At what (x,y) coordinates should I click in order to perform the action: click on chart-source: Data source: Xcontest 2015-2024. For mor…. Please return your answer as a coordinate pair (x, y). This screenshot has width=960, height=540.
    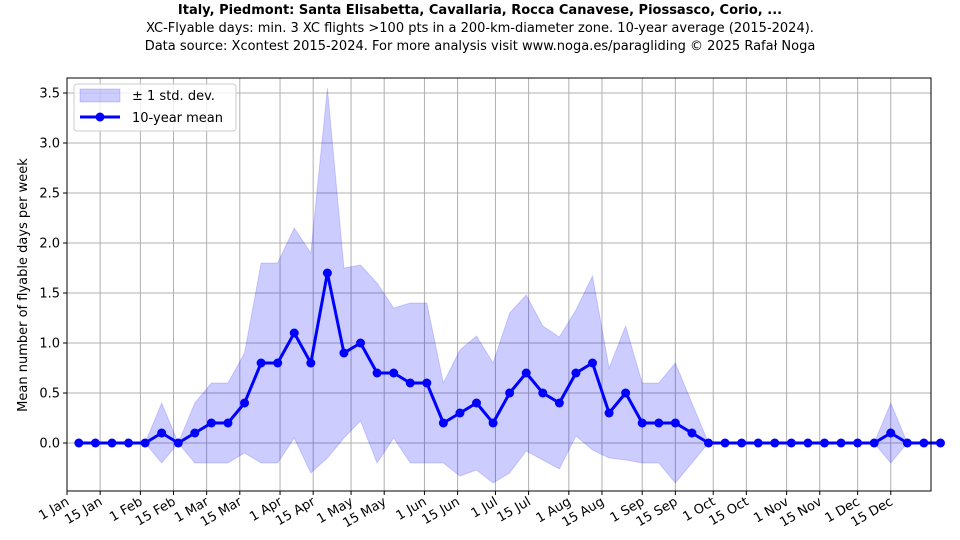
    Looking at the image, I should click on (480, 46).